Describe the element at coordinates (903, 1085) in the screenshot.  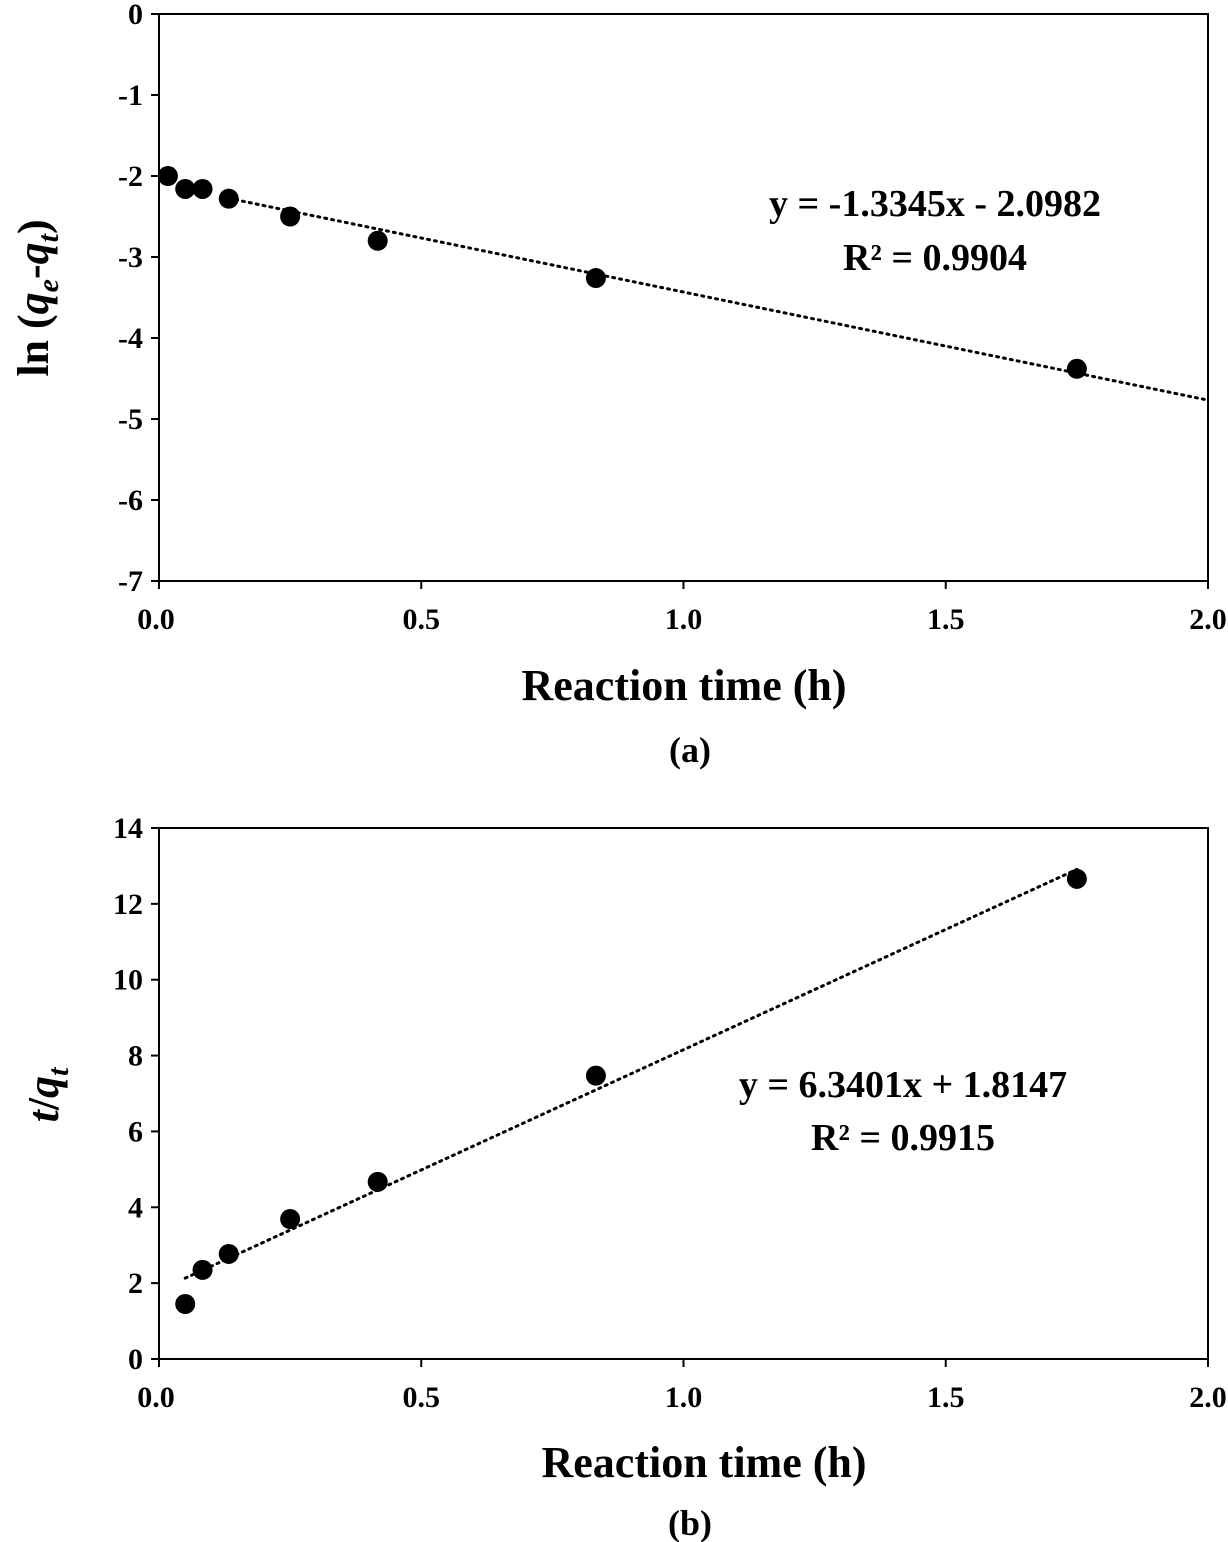
I see `equation-b: y = 6.3401x + 1.8147` at that location.